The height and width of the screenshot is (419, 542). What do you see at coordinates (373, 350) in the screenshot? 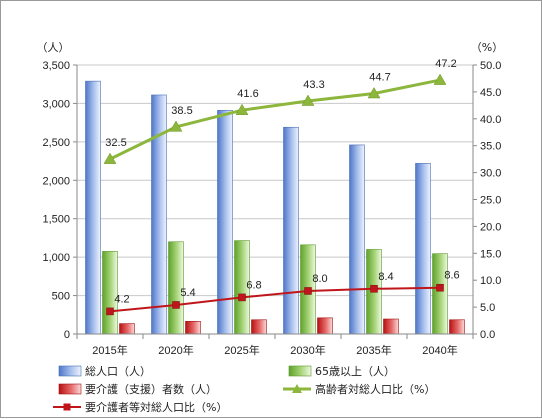
I see `x-tick-label: 2035年` at bounding box center [373, 350].